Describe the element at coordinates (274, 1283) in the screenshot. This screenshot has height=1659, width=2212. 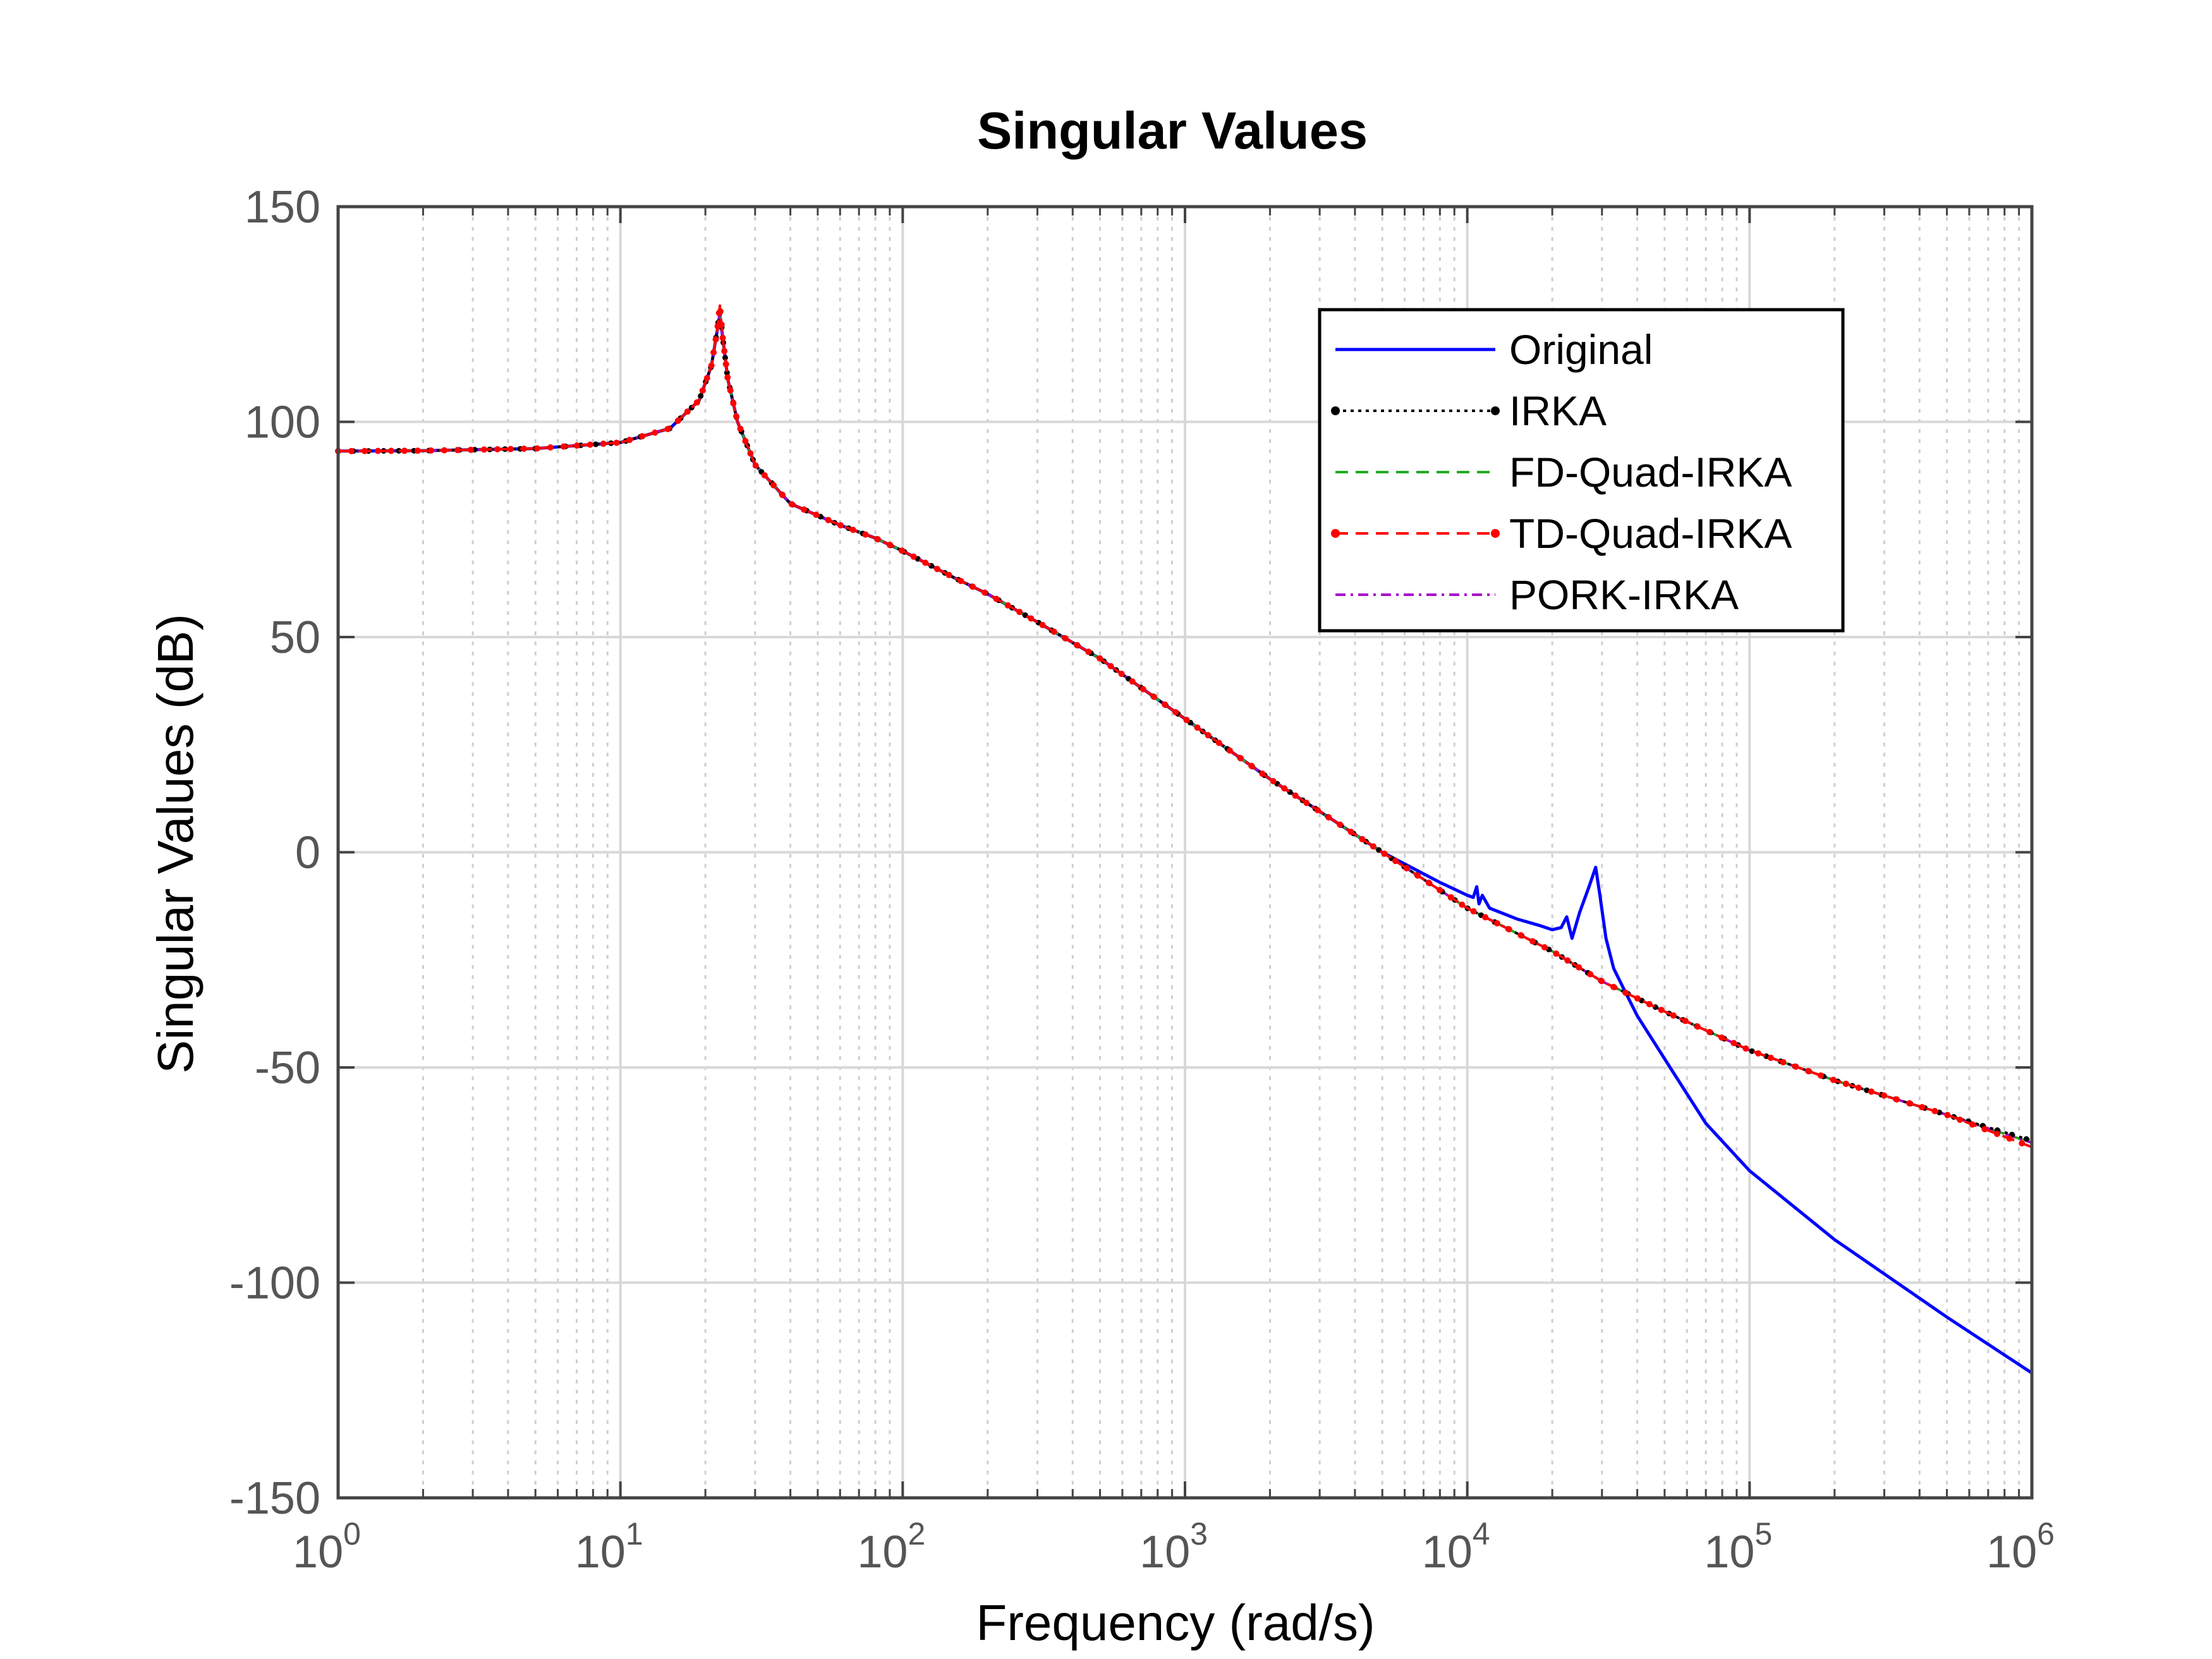
I see `y-tick-label: -100` at that location.